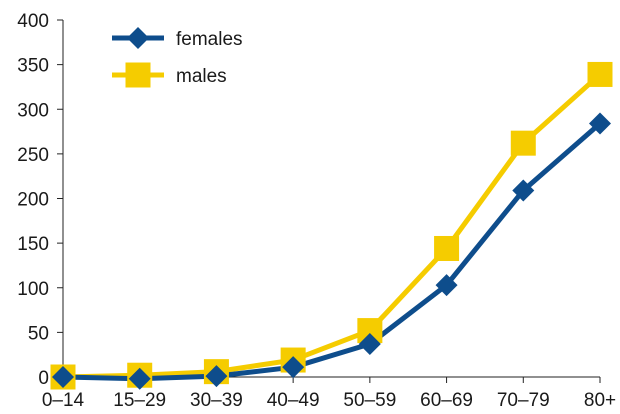  What do you see at coordinates (209, 39) in the screenshot?
I see `legend-label-females: females` at bounding box center [209, 39].